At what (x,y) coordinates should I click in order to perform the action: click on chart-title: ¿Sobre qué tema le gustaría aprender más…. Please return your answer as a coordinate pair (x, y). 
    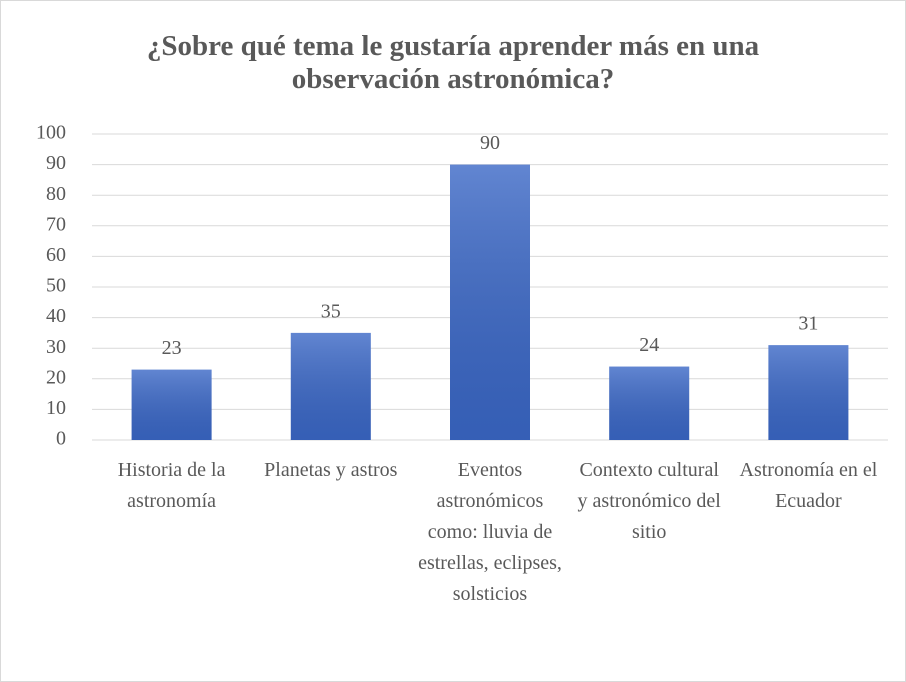
    Looking at the image, I should click on (453, 62).